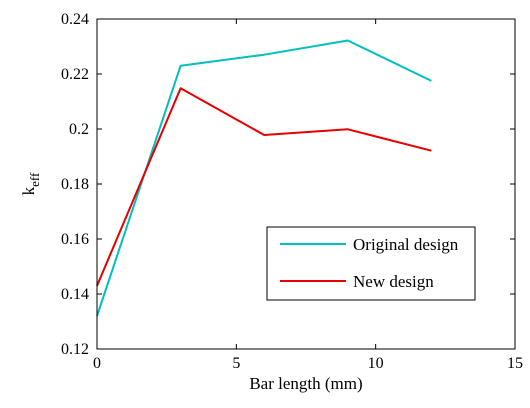 The width and height of the screenshot is (530, 408). I want to click on legend-items: Original design New design, so click(369, 263).